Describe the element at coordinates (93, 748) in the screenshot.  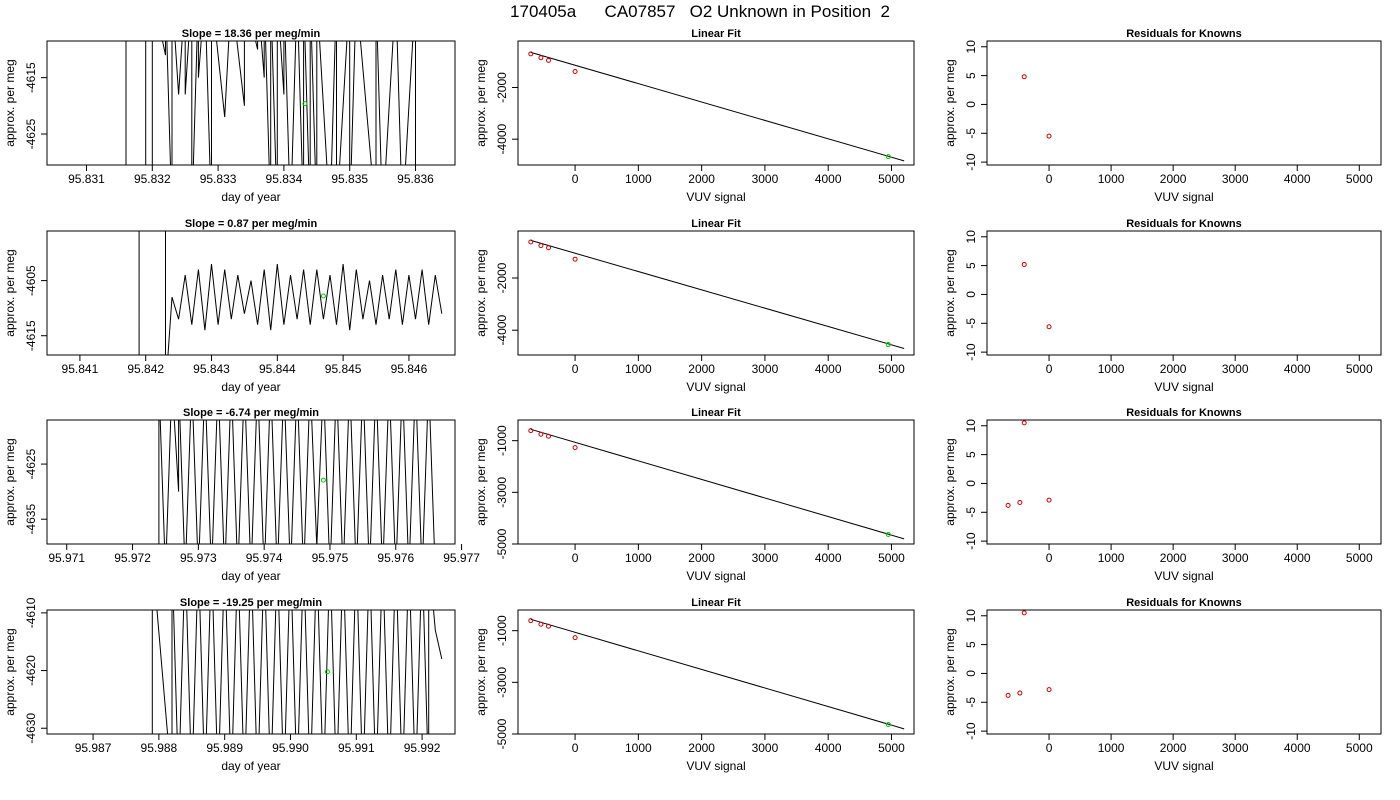
I see `chart-10-xtick-label-0: 95.987` at that location.